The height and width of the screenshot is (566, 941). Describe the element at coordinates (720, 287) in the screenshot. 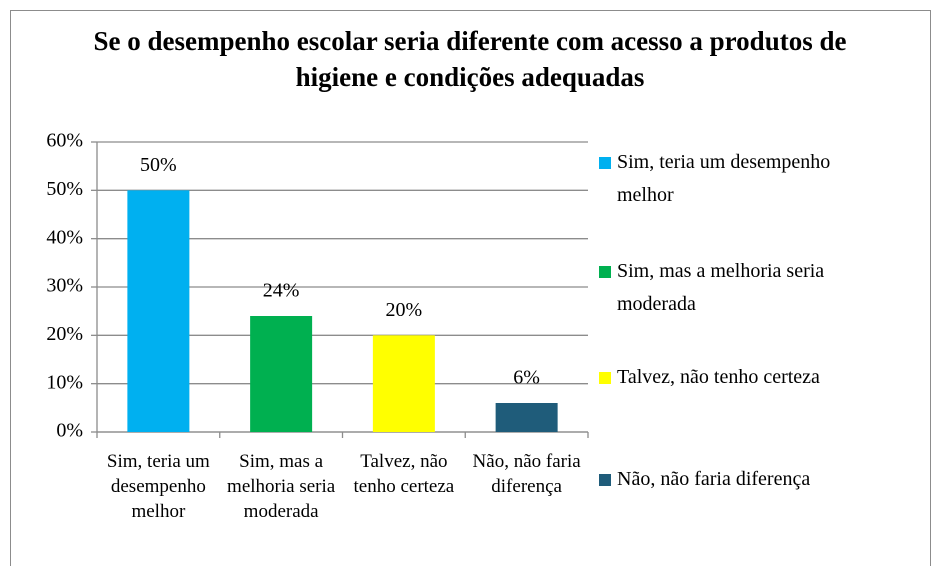

I see `legend-label: Sim, mas a melhoria seria moderada` at that location.